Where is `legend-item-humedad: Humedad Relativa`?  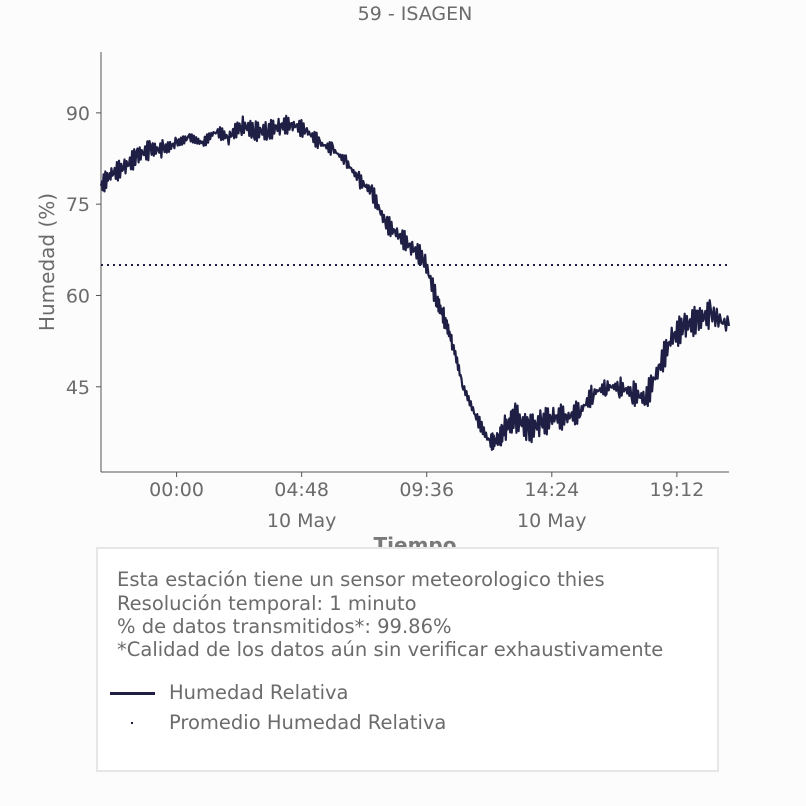
legend-item-humedad: Humedad Relativa is located at coordinates (310, 693).